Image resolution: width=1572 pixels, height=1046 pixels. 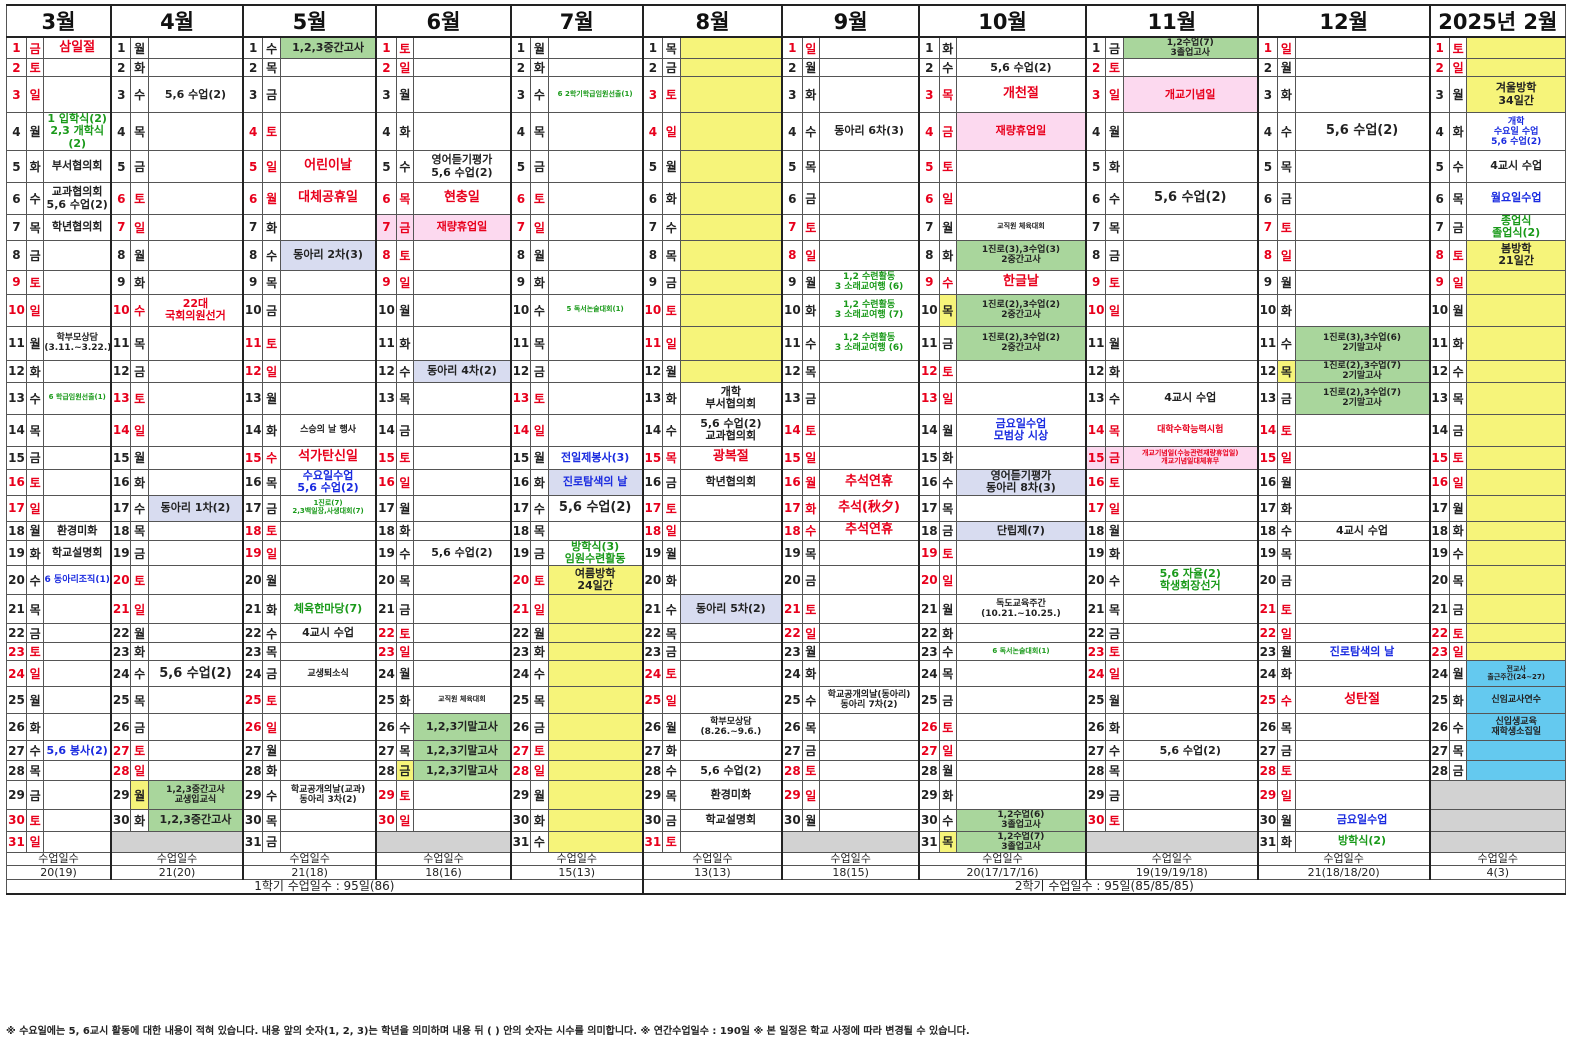 What do you see at coordinates (461, 770) in the screenshot?
I see `event-text: 1,2,3기말고사` at bounding box center [461, 770].